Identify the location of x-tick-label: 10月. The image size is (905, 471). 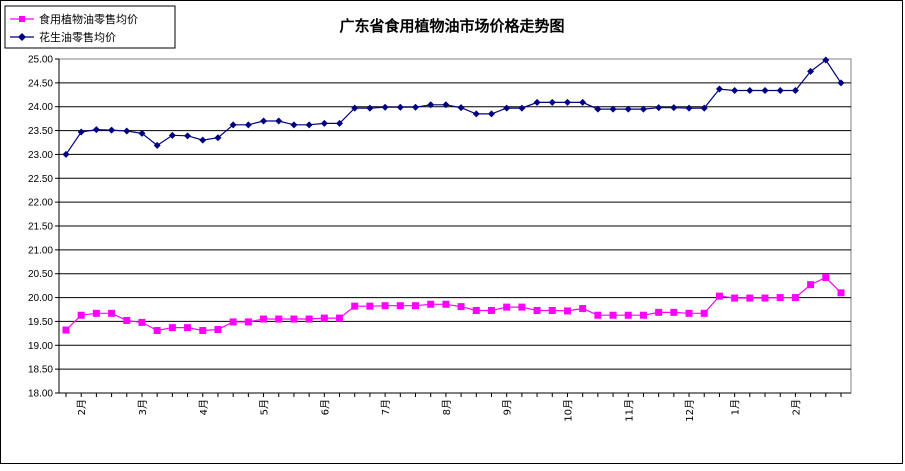
(568, 410).